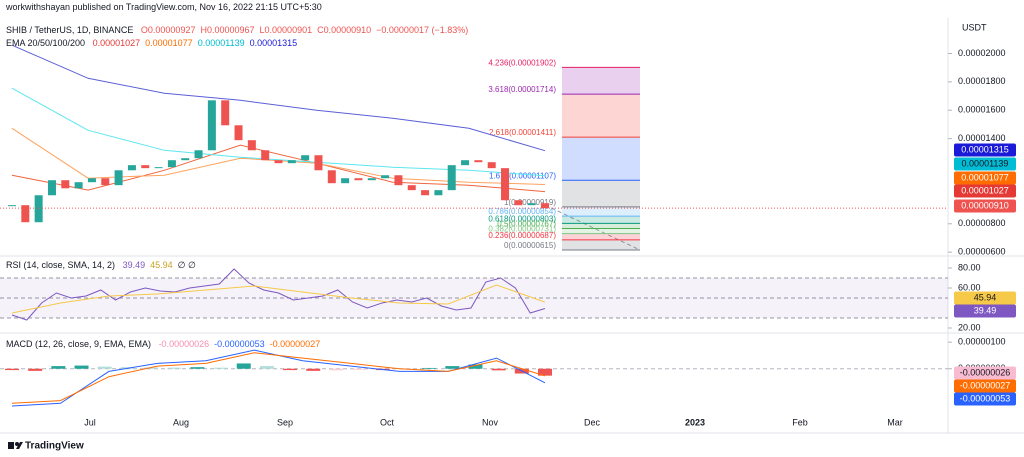 This screenshot has height=457, width=1024. What do you see at coordinates (387, 422) in the screenshot?
I see `x-tick-label: Oct` at bounding box center [387, 422].